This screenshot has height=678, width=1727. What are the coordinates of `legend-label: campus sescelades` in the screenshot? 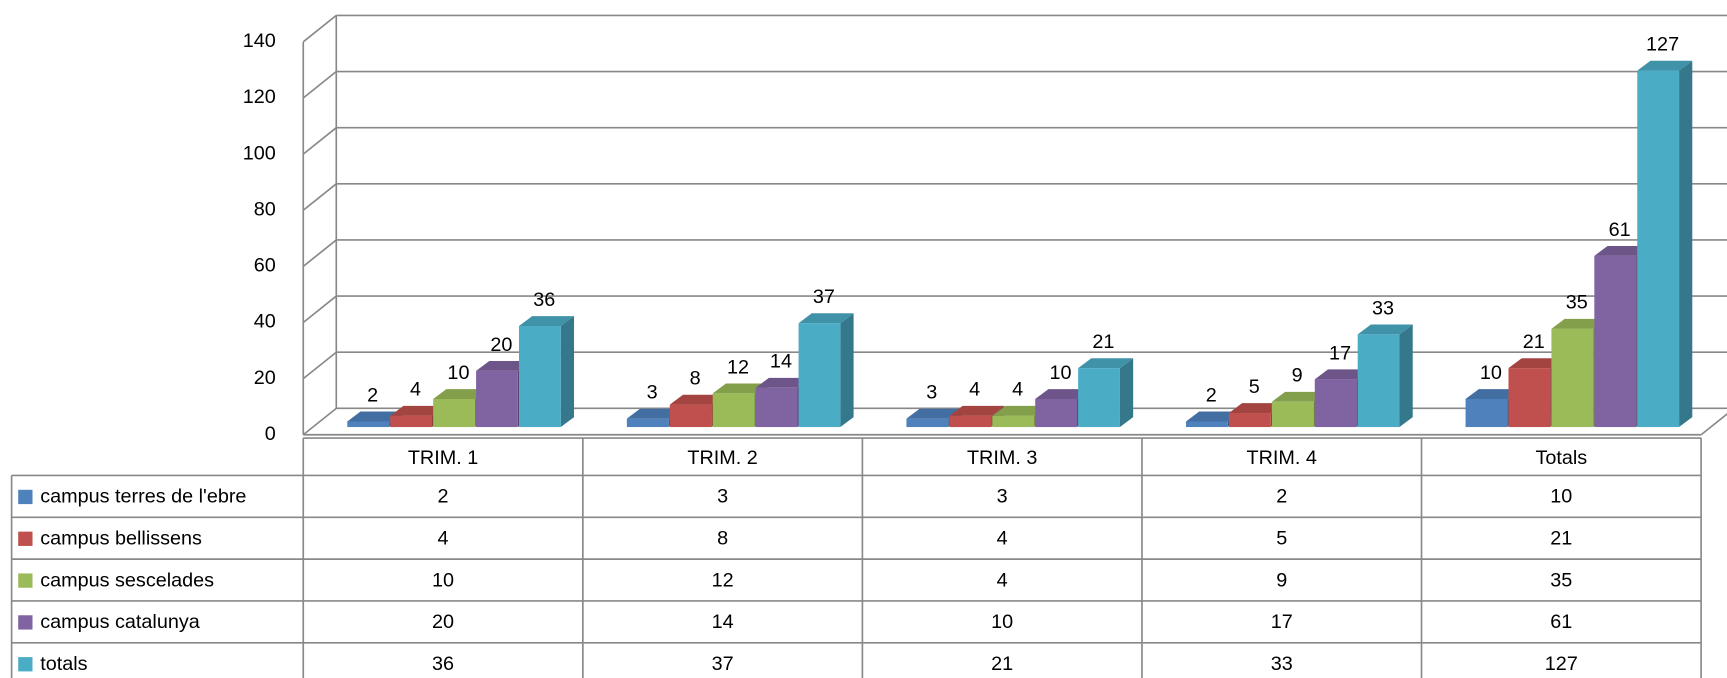 It's located at (127, 580).